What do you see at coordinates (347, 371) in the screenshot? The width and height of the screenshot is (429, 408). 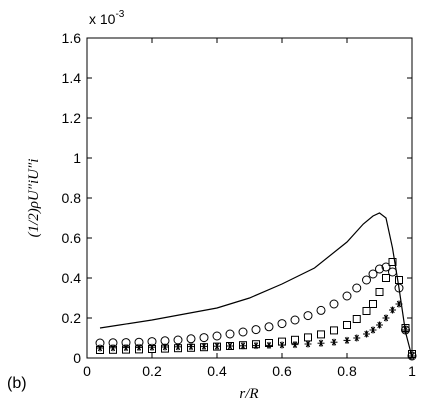 I see `x-tick-label: 0.8` at bounding box center [347, 371].